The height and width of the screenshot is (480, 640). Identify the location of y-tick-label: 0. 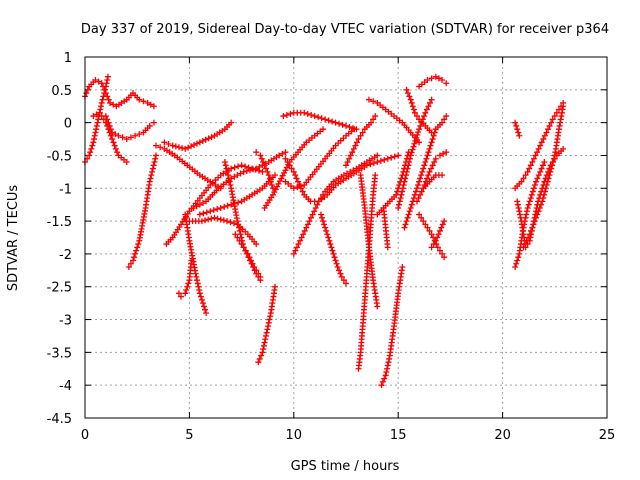
(68, 124).